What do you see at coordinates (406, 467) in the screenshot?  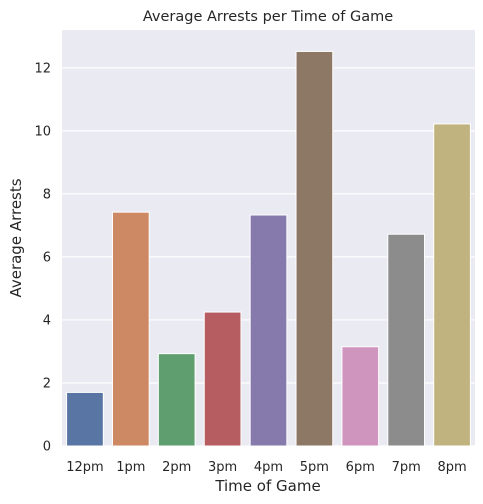 I see `x-tick-label: 7pm` at bounding box center [406, 467].